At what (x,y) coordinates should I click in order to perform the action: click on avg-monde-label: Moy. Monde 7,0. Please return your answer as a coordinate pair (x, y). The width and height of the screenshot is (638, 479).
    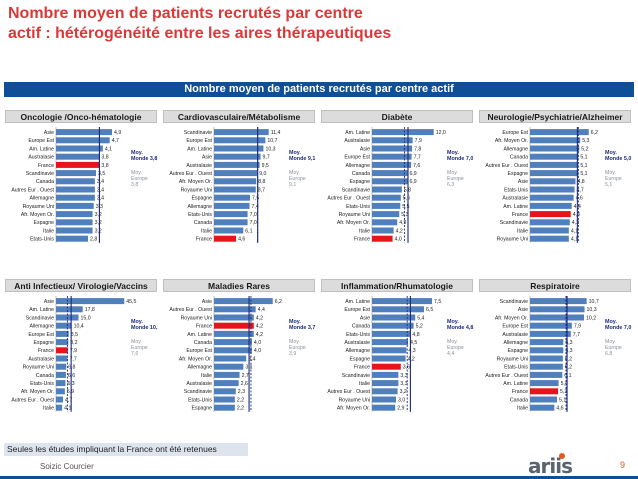
    Looking at the image, I should click on (618, 325).